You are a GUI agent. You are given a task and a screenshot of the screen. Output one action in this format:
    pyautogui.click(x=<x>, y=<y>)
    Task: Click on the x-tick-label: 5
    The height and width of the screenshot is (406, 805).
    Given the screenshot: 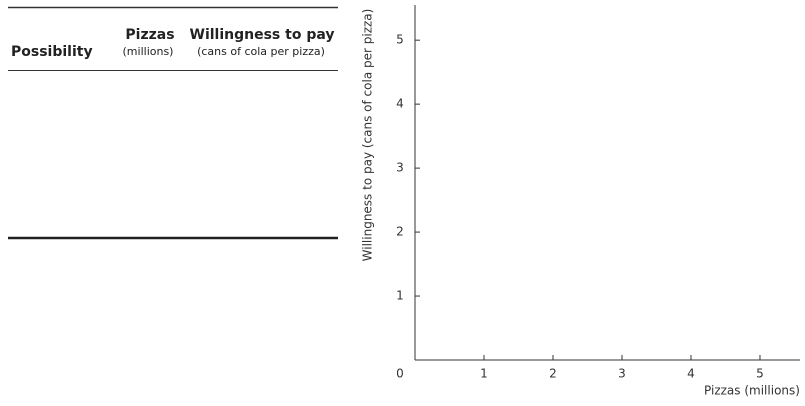 What is the action you would take?
    pyautogui.click(x=760, y=374)
    